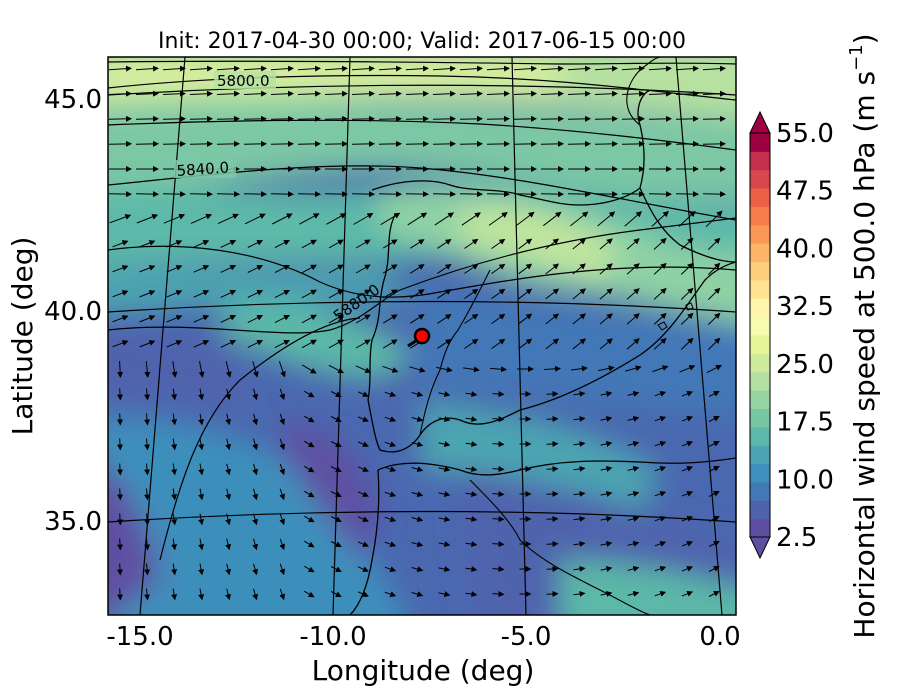 This screenshot has height=700, width=900. Describe the element at coordinates (54, 311) in the screenshot. I see `y-axis: 45.0 40.0 35.0 Latitude (deg)` at that location.